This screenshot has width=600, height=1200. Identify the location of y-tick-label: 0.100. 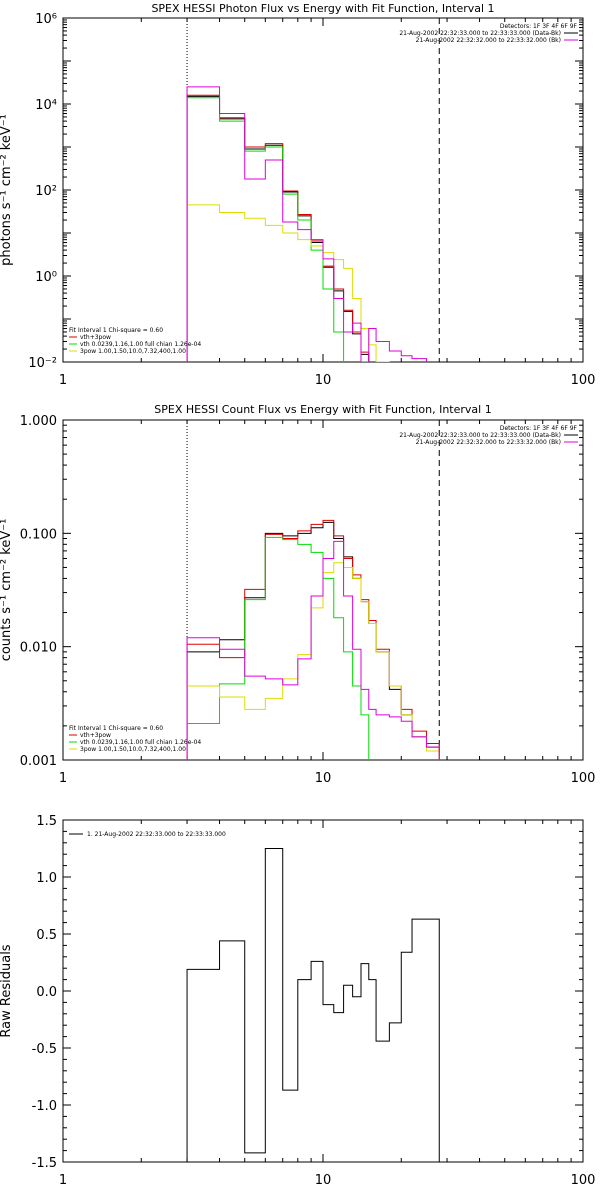
(38, 534).